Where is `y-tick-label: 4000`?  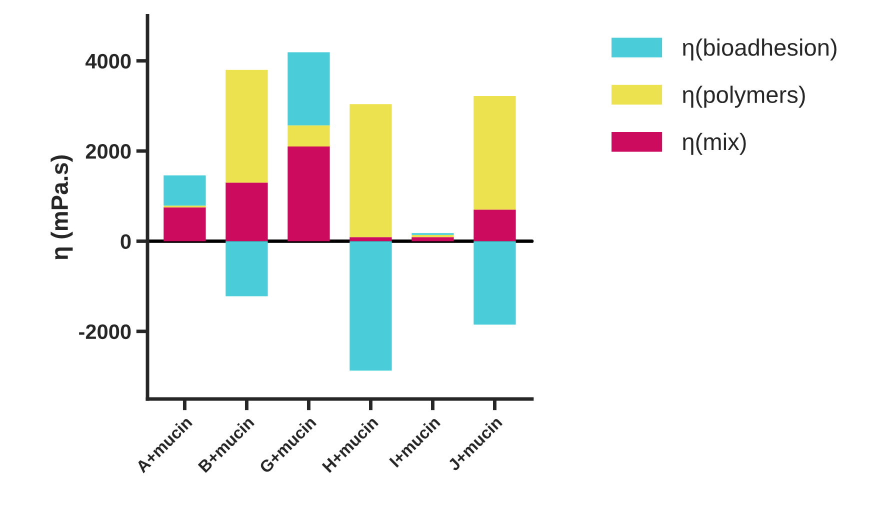
y-tick-label: 4000 is located at coordinates (108, 61).